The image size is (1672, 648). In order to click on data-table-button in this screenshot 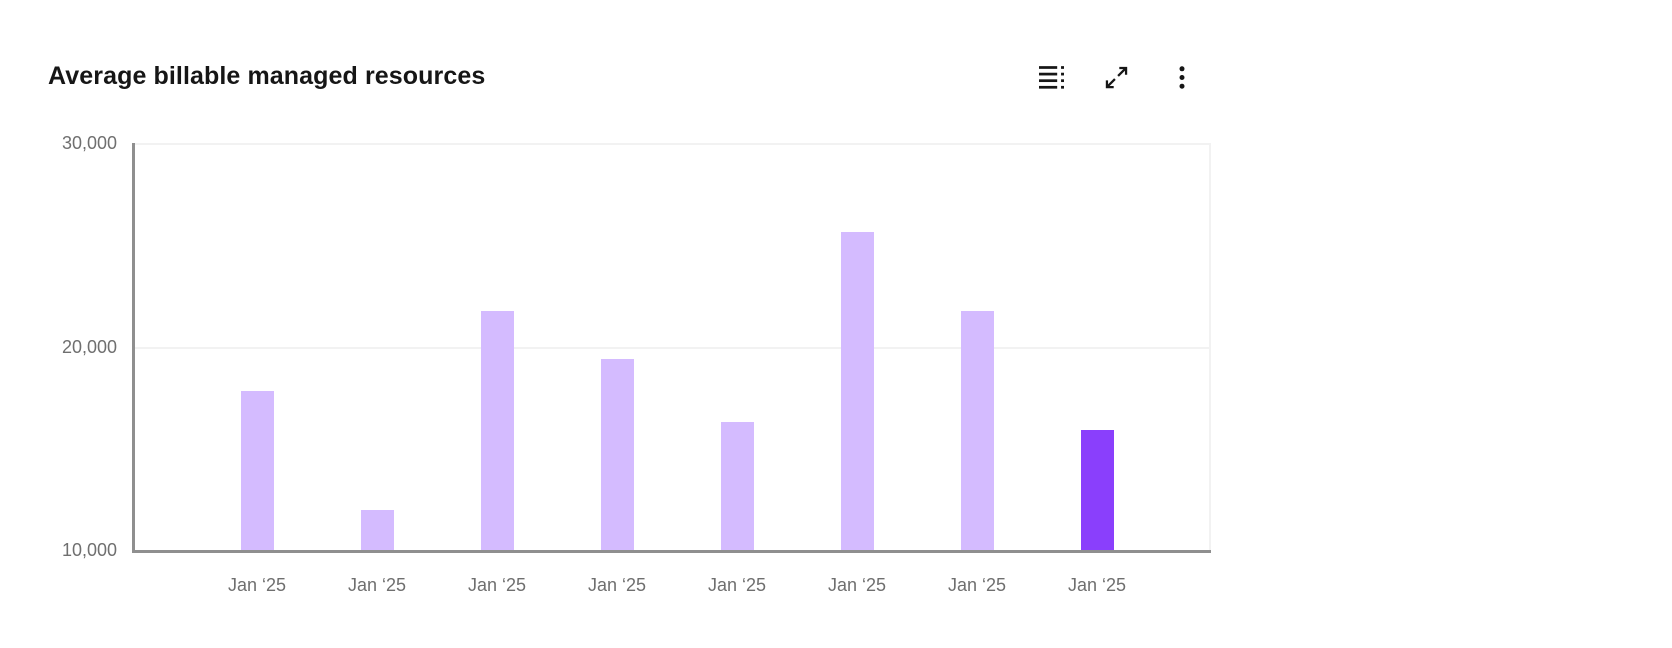, I will do `click(1051, 77)`.